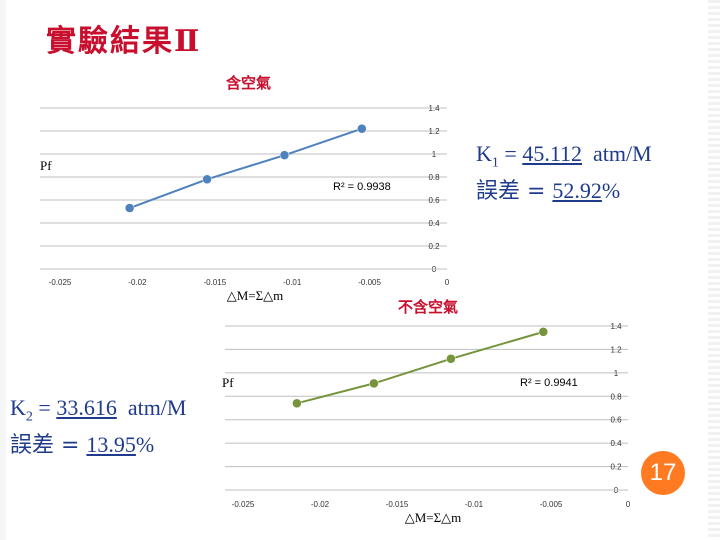 The width and height of the screenshot is (720, 540). I want to click on k1-error: 誤差 = 52.92%, so click(548, 191).